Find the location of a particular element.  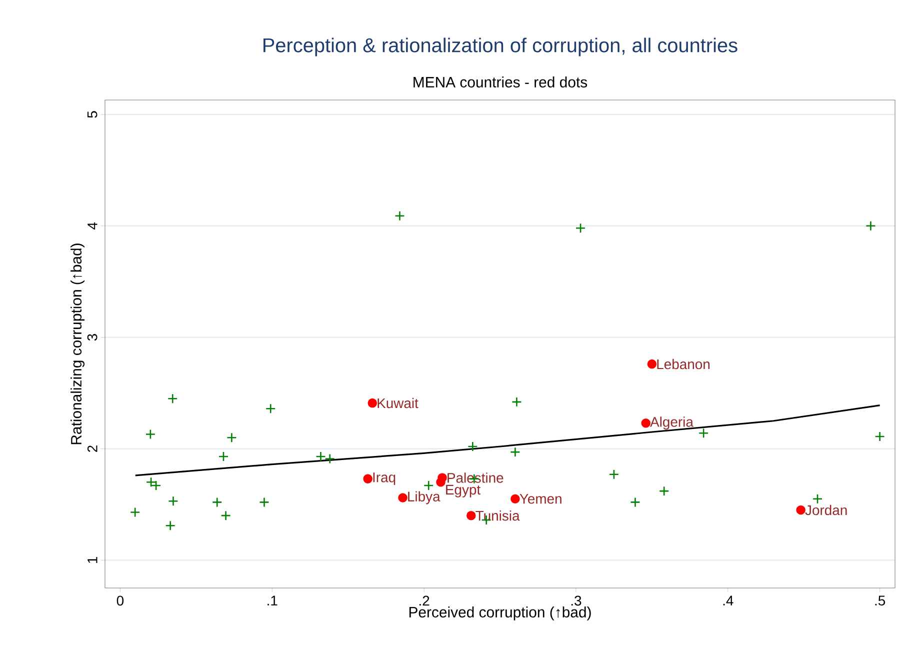

y-tick-label: 4 is located at coordinates (93, 226).